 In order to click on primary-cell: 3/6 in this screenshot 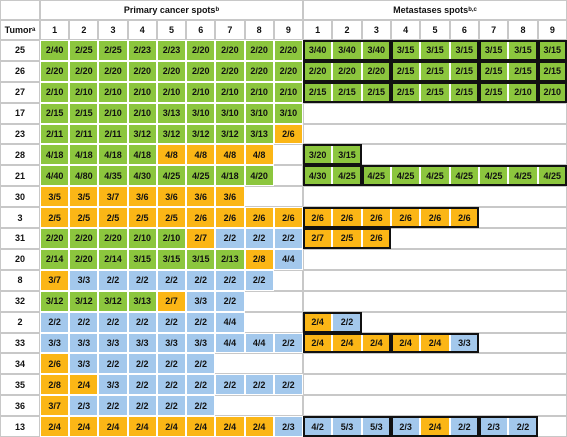, I will do `click(201, 197)`.